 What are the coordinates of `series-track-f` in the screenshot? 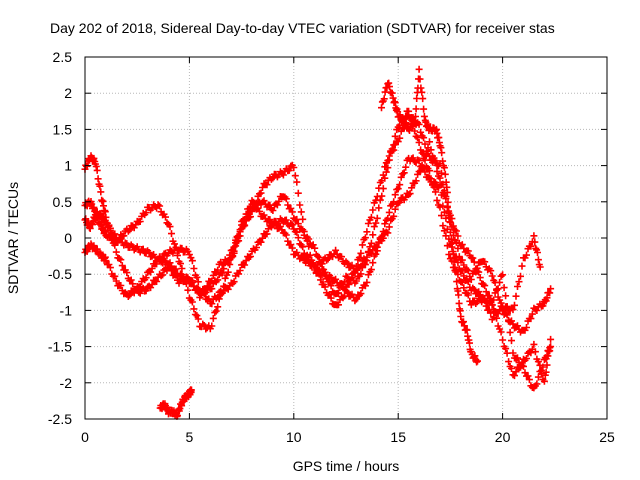 It's located at (175, 403).